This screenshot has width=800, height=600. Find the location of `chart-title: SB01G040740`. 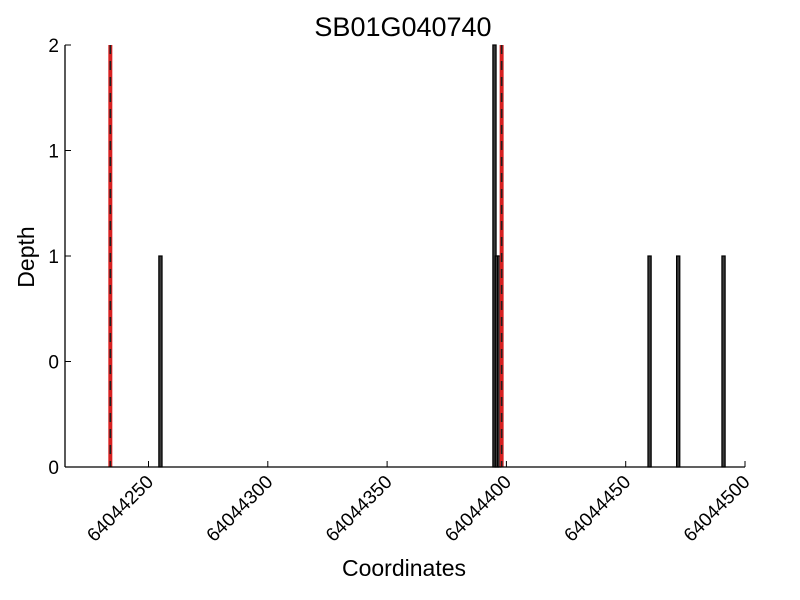

chart-title: SB01G040740 is located at coordinates (402, 27).